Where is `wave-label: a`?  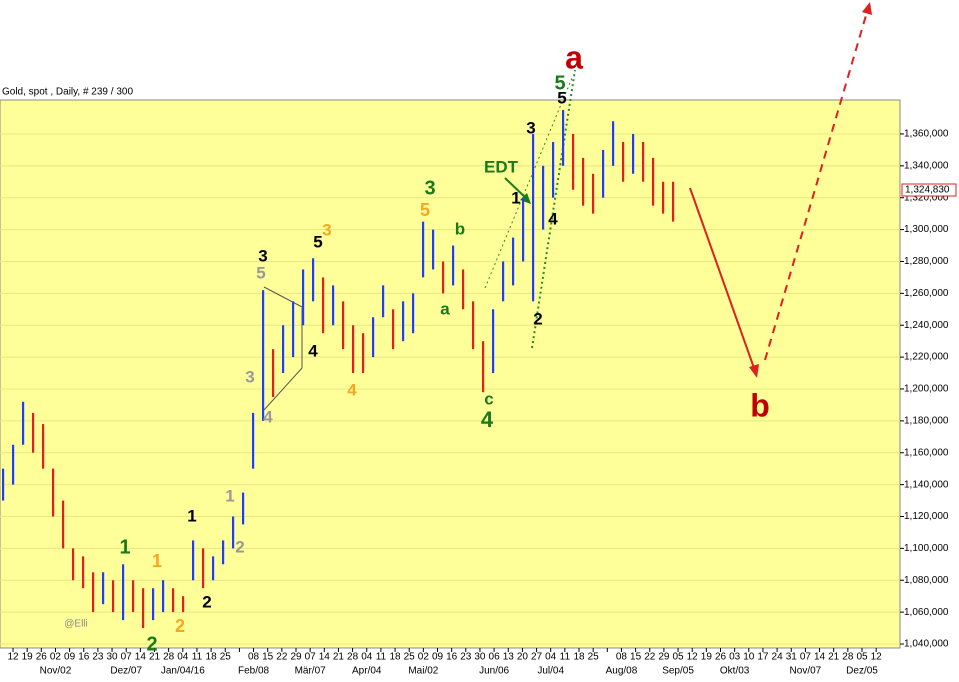
wave-label: a is located at coordinates (445, 308).